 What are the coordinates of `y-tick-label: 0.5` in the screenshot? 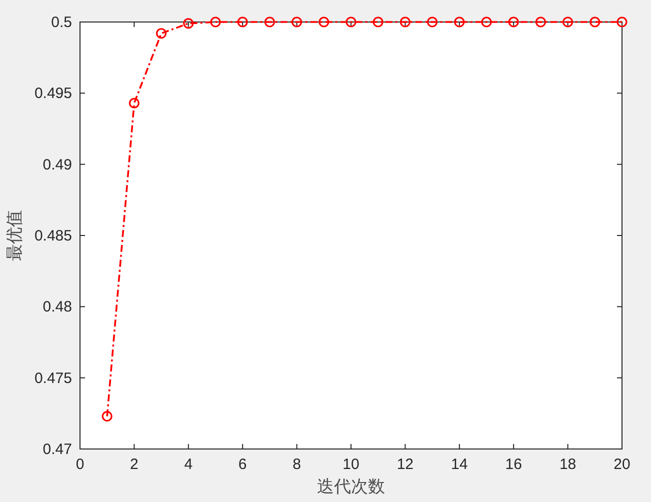 It's located at (61, 22).